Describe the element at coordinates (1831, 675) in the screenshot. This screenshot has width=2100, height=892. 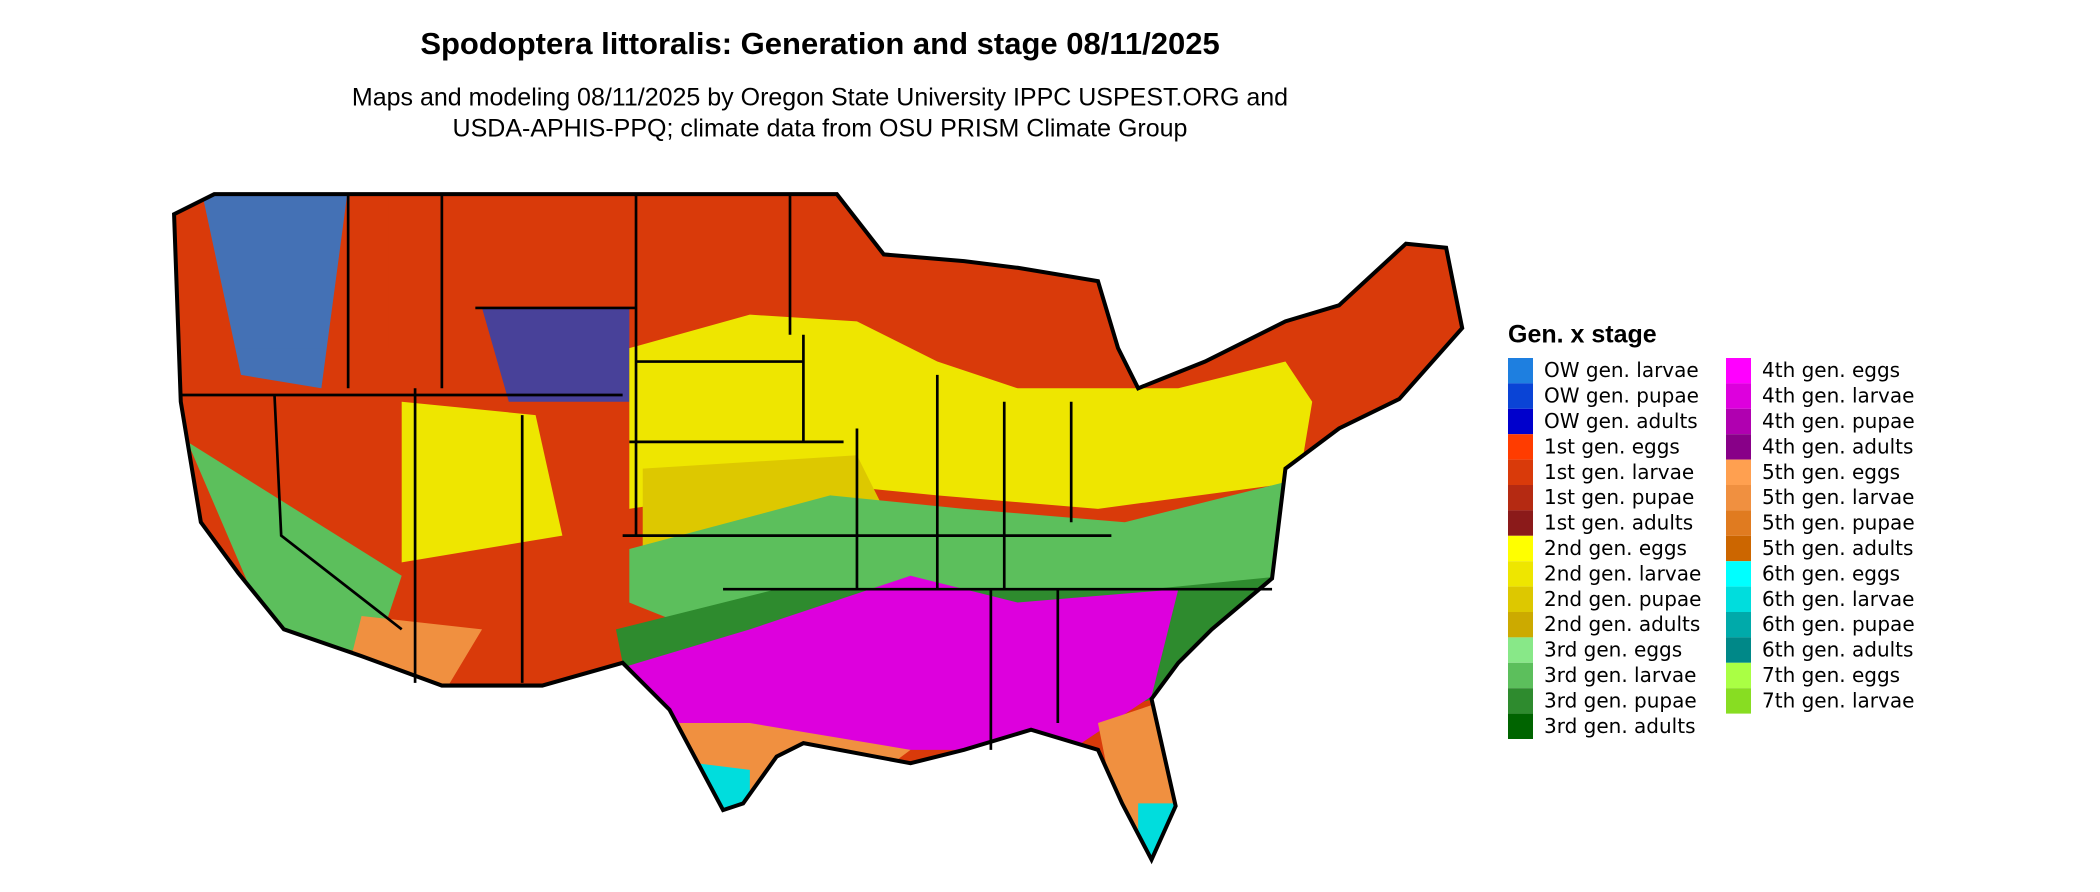
I see `legend-label: 7th gen. eggs` at that location.